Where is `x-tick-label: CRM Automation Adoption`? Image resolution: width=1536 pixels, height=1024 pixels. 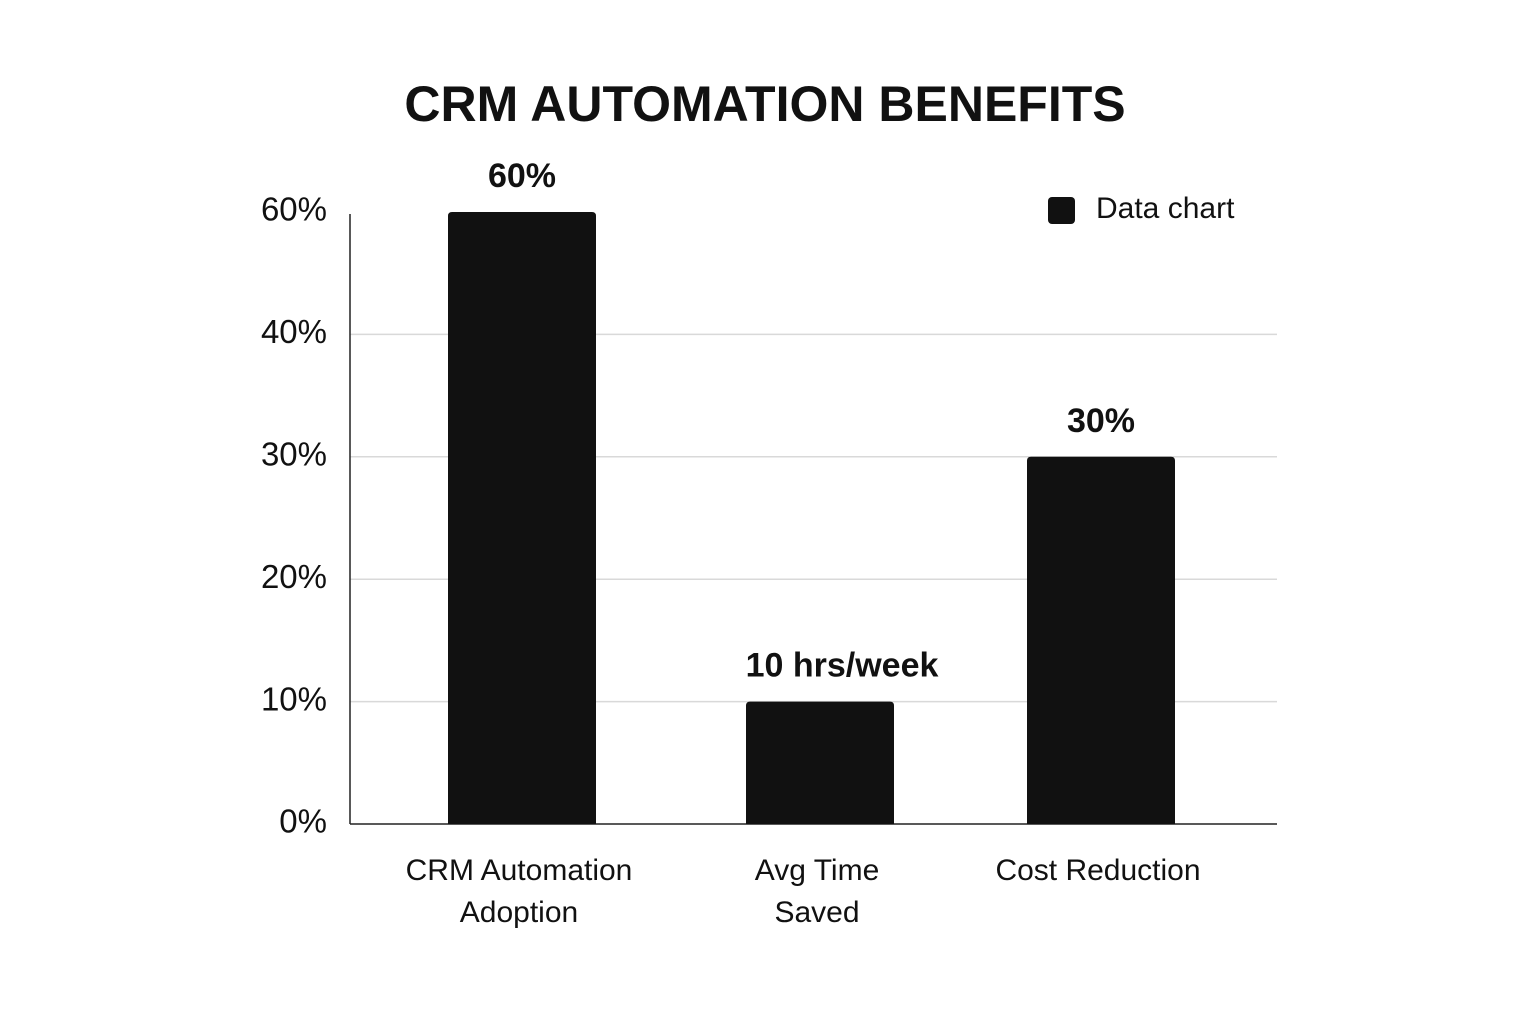
x-tick-label: CRM Automation Adoption is located at coordinates (519, 891).